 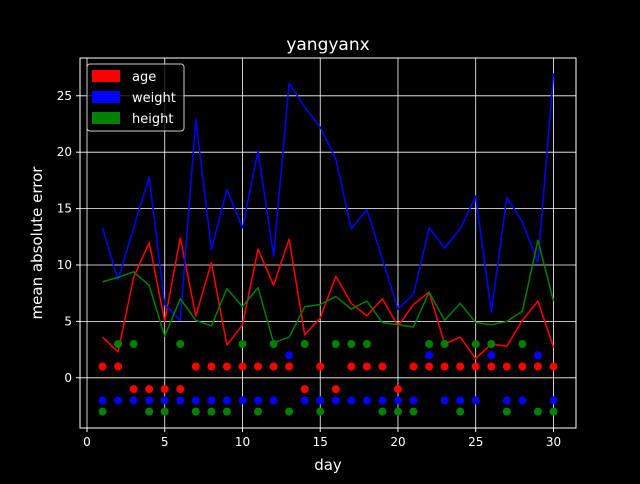 What do you see at coordinates (397, 442) in the screenshot?
I see `x-tick-label: 20` at bounding box center [397, 442].